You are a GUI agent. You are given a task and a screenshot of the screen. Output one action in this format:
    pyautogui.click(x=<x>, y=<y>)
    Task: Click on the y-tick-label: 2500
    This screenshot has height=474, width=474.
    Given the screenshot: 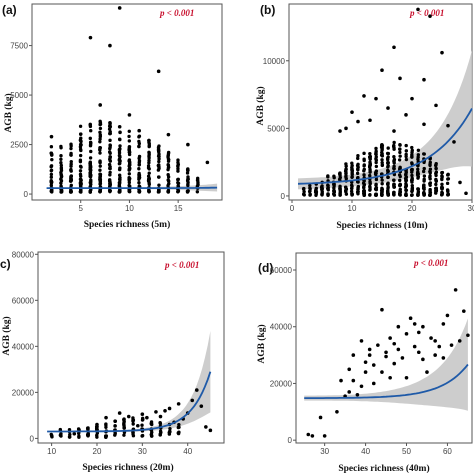 What is the action you would take?
    pyautogui.click(x=19, y=145)
    